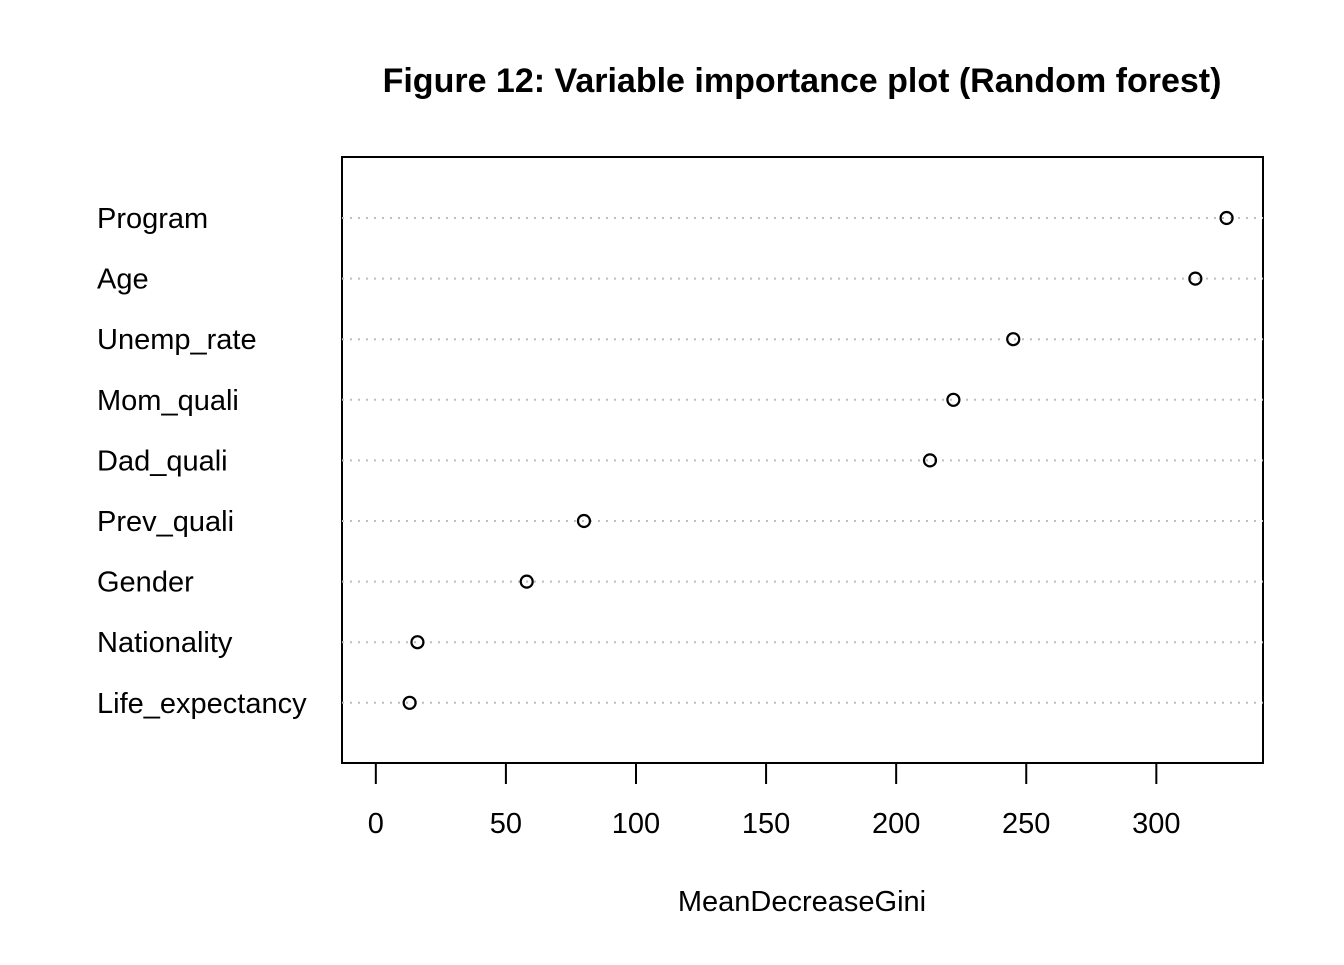 This screenshot has height=965, width=1344. I want to click on x-tick-label: 100, so click(636, 824).